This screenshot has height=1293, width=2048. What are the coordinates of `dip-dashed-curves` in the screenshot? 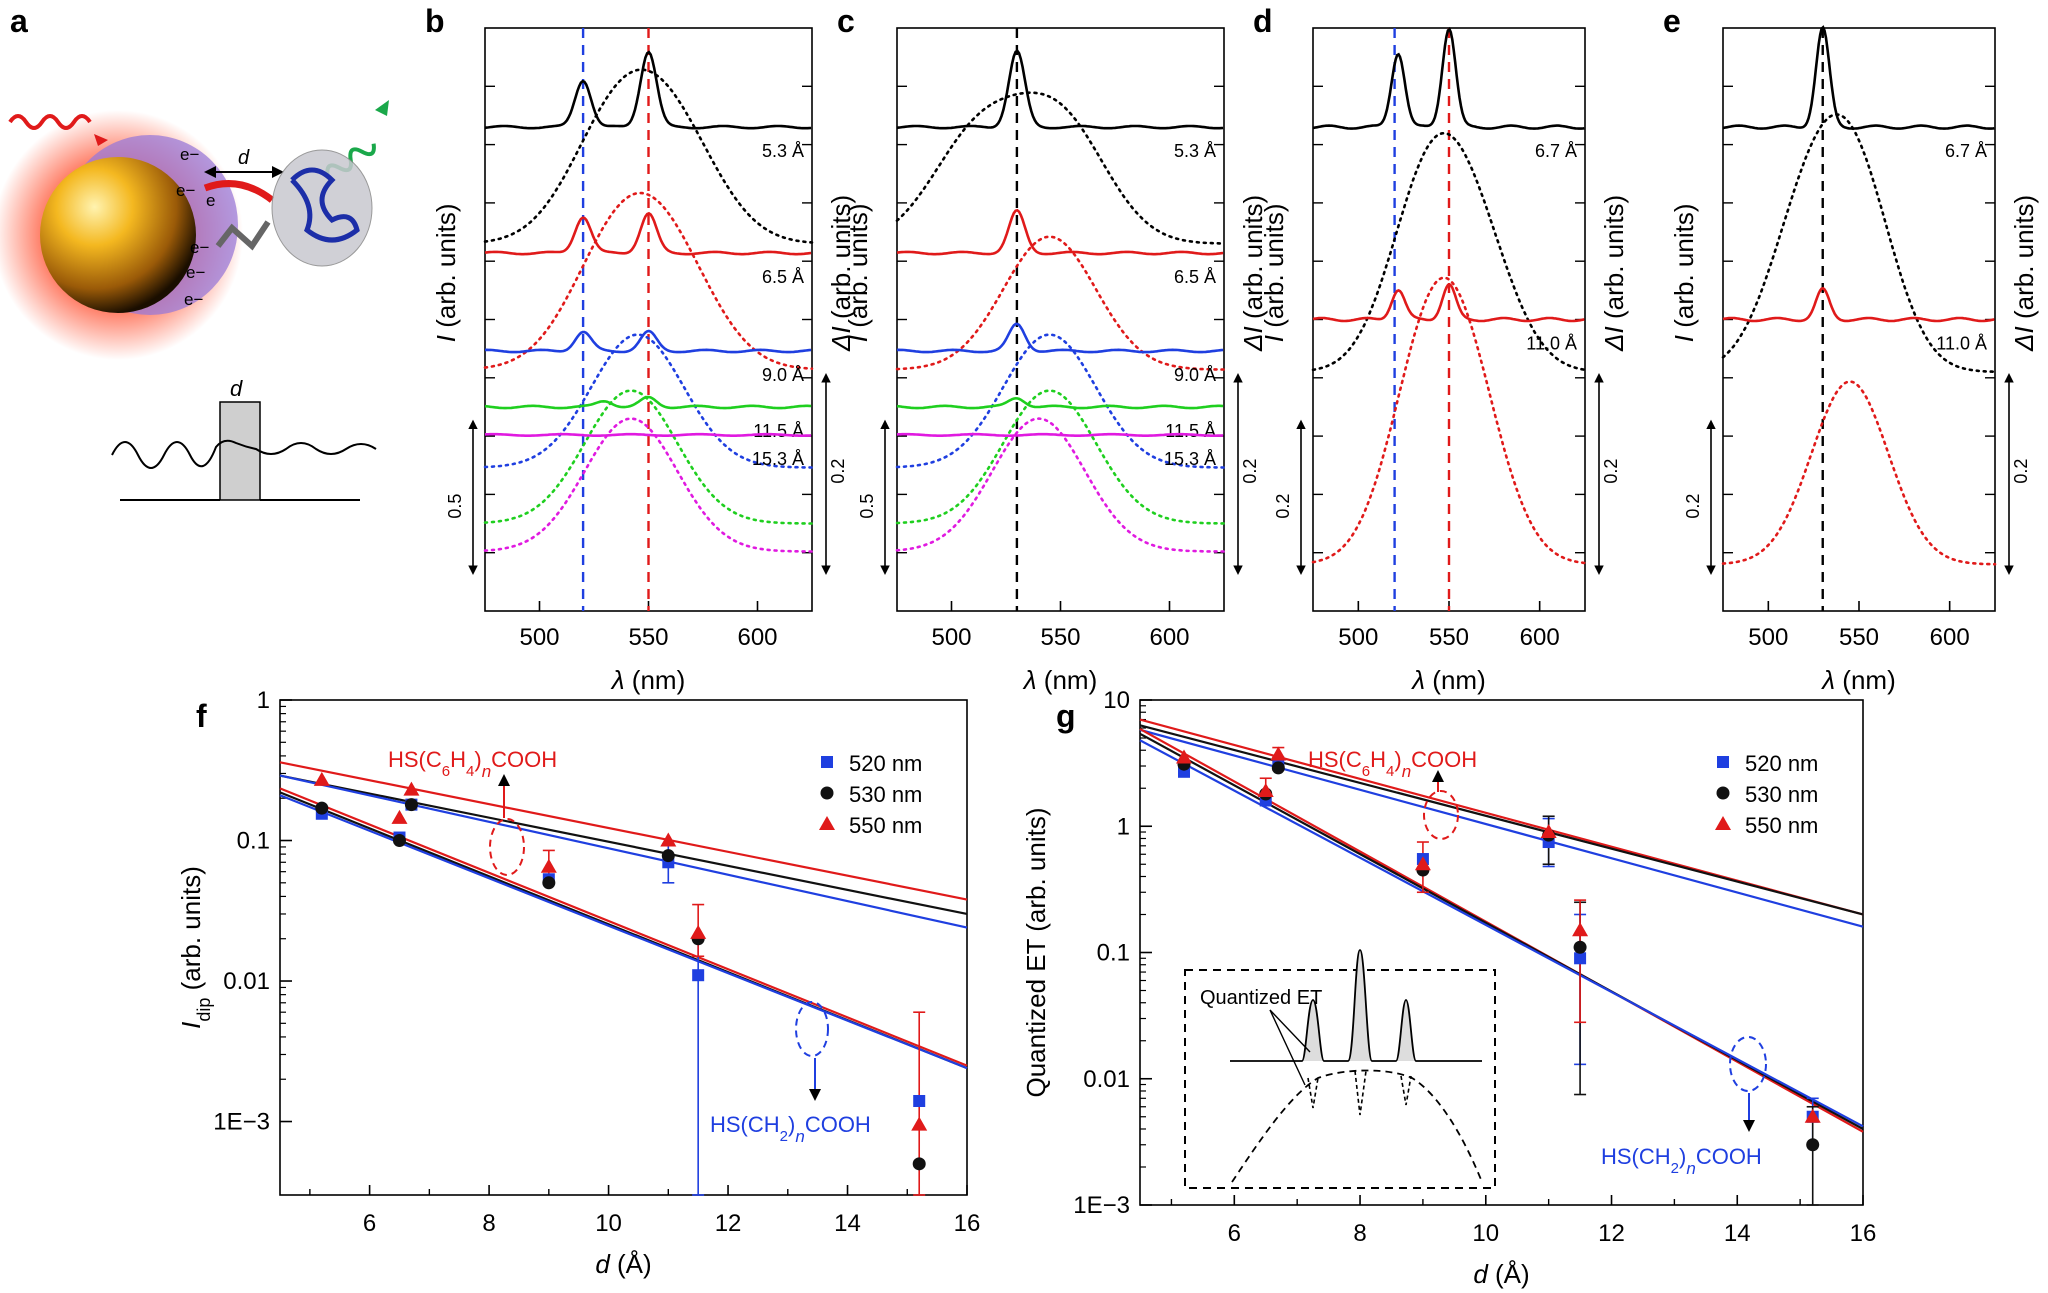 It's located at (1359, 1093).